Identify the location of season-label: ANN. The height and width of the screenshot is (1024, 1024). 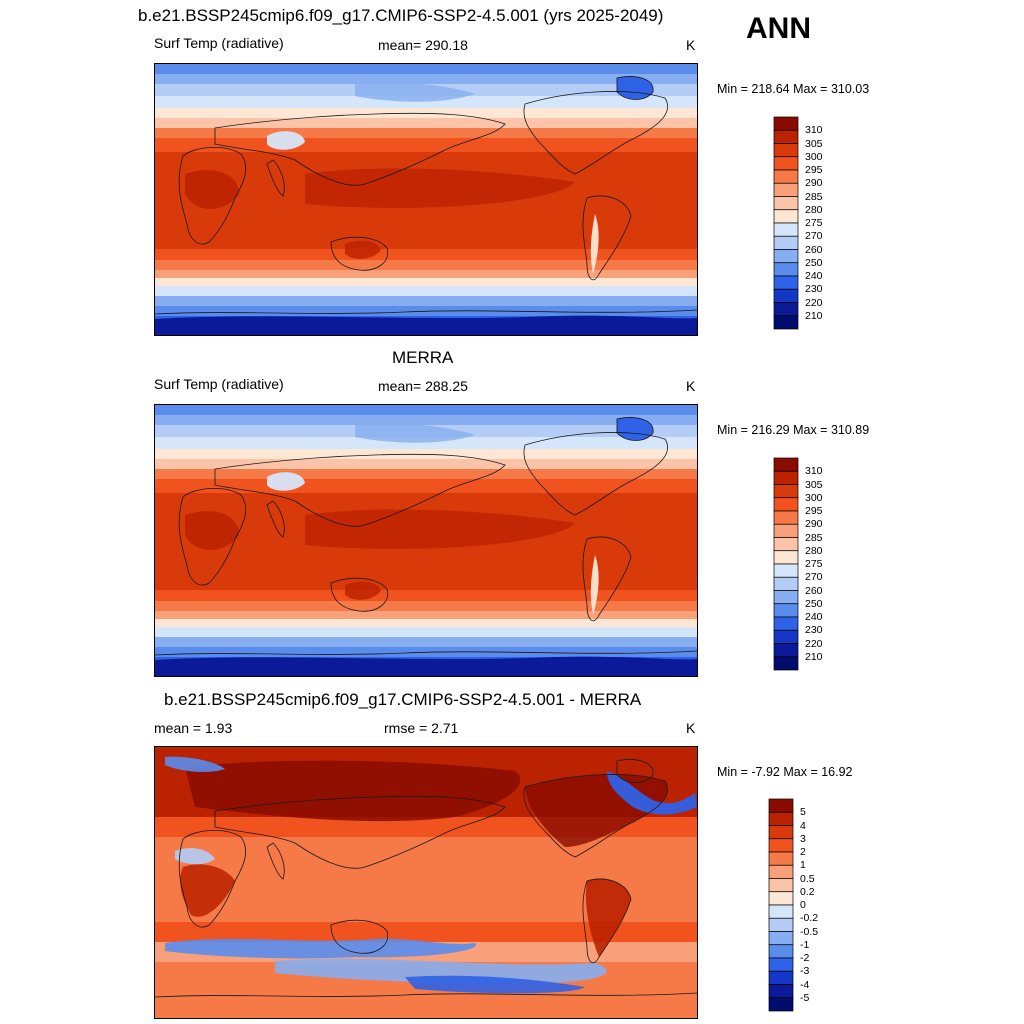
(778, 28).